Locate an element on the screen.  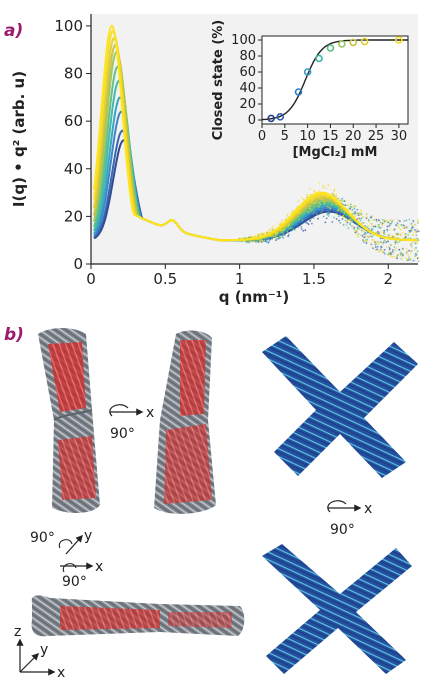
inset-x-tick-label: 30 is located at coordinates (399, 136).